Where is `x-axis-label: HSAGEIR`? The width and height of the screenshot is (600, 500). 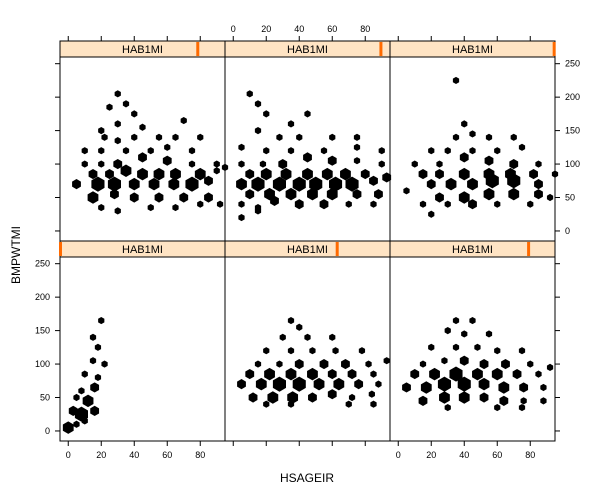
x-axis-label: HSAGEIR is located at coordinates (307, 478).